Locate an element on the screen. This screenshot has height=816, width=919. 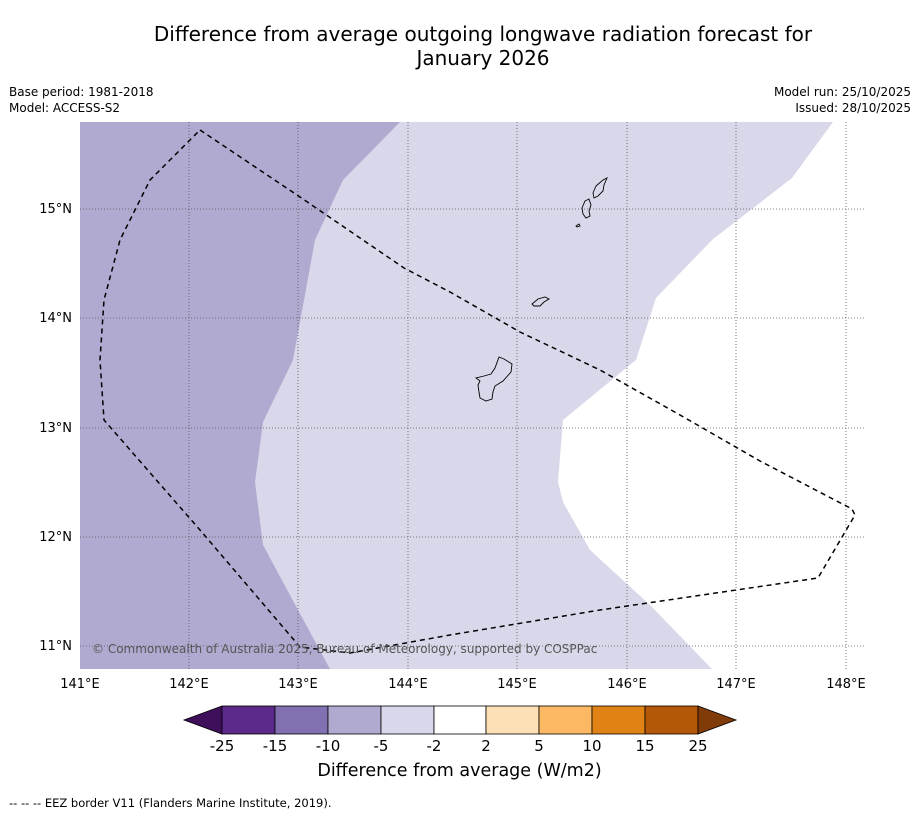
lon-label-146: 146°E is located at coordinates (627, 684).